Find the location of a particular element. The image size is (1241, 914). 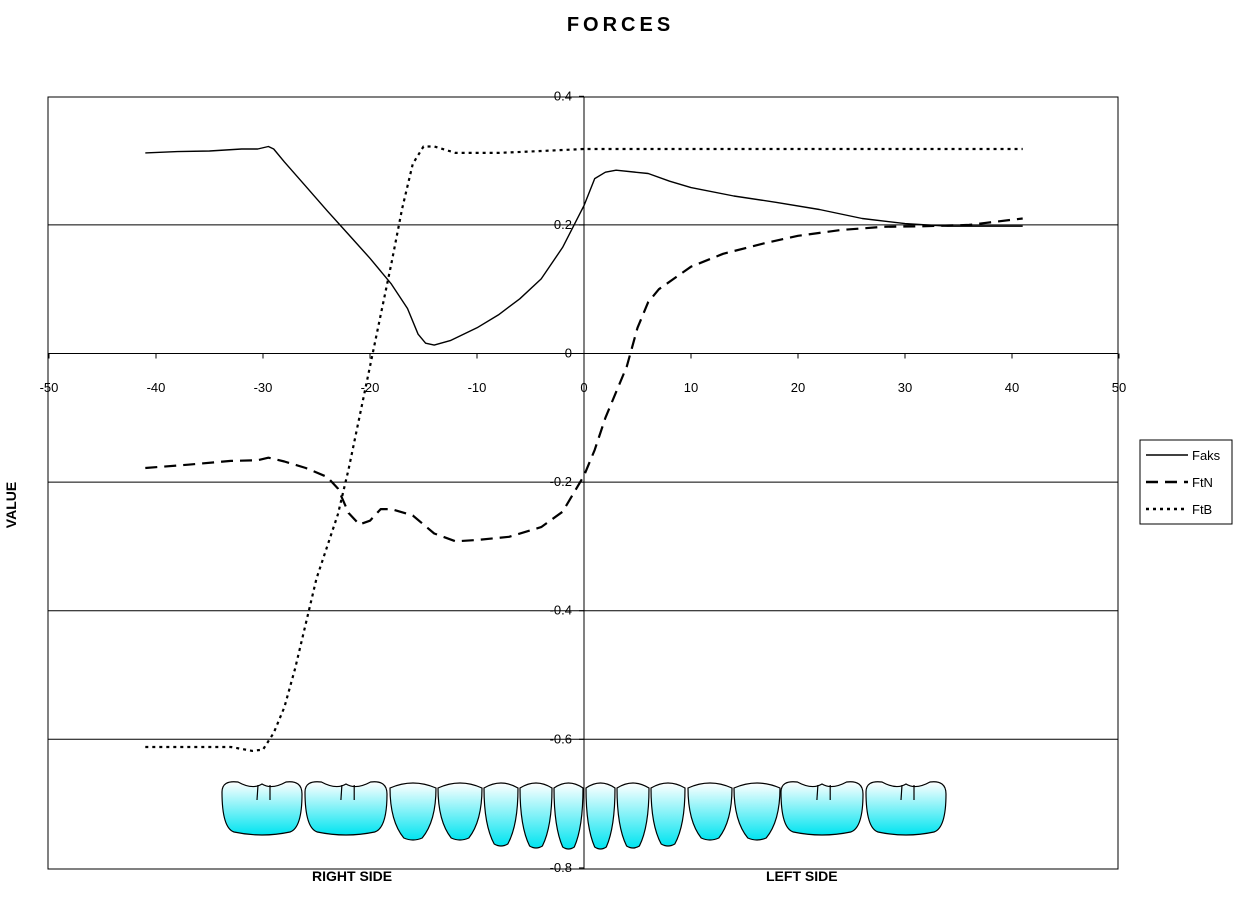

x-tick-label: -50 is located at coordinates (49, 387).